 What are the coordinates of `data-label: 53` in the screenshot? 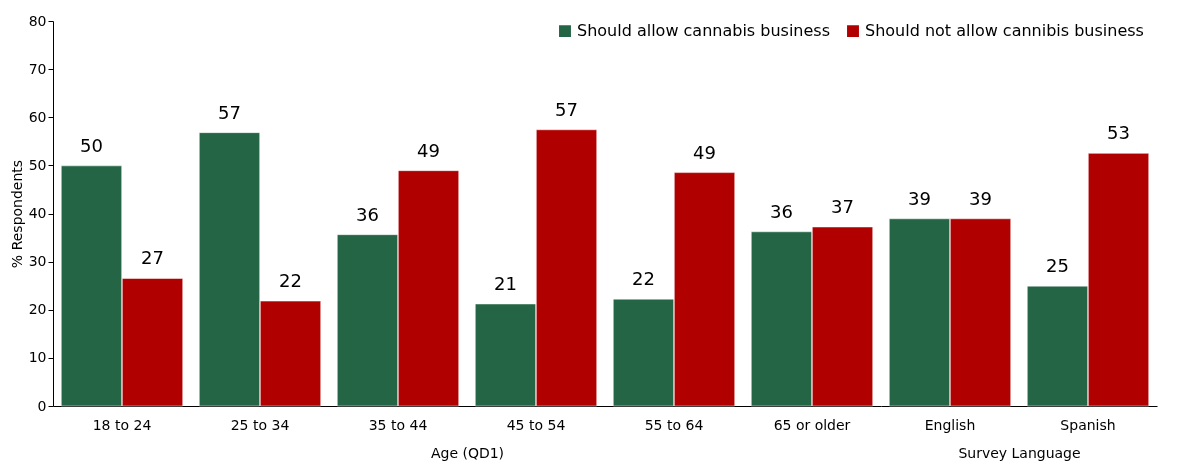 It's located at (1118, 133).